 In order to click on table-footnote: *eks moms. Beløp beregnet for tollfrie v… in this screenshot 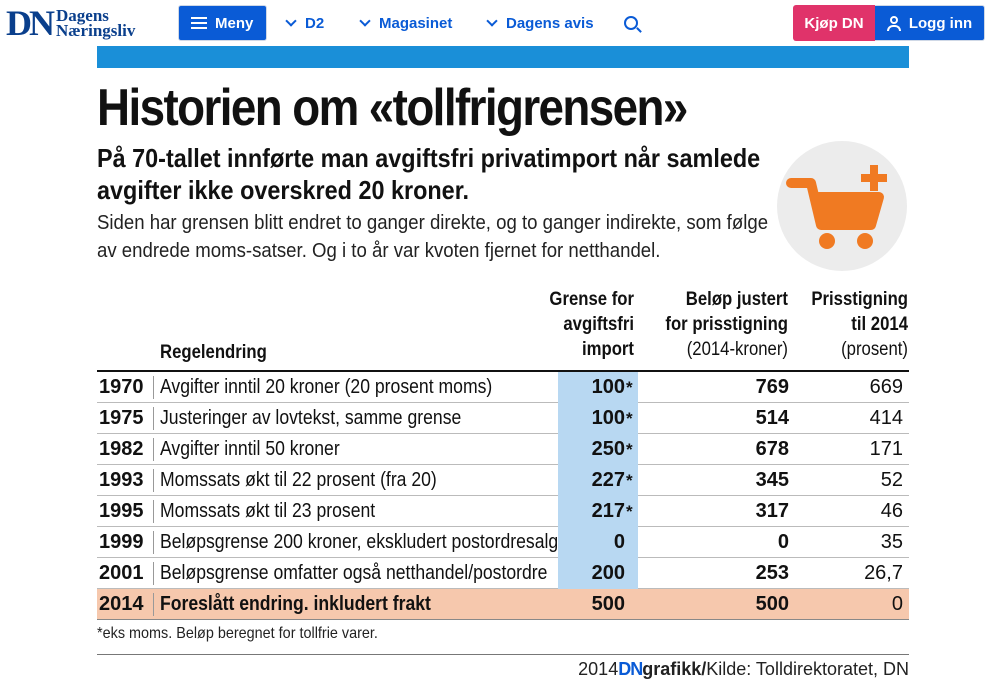, I will do `click(237, 633)`.